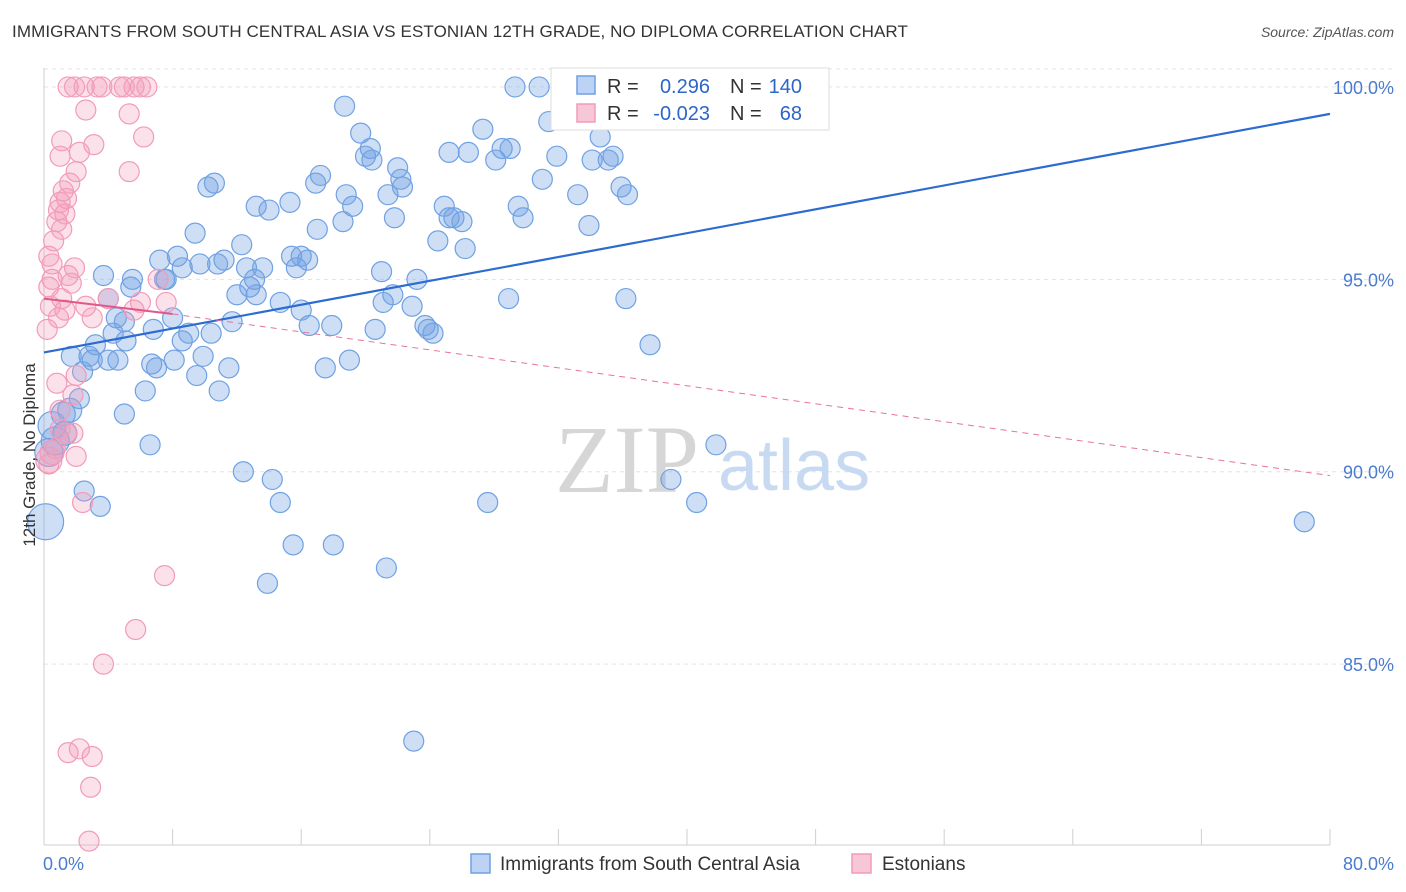 The height and width of the screenshot is (892, 1406). What do you see at coordinates (685, 87) in the screenshot?
I see `legend-r-value: 0.296` at bounding box center [685, 87].